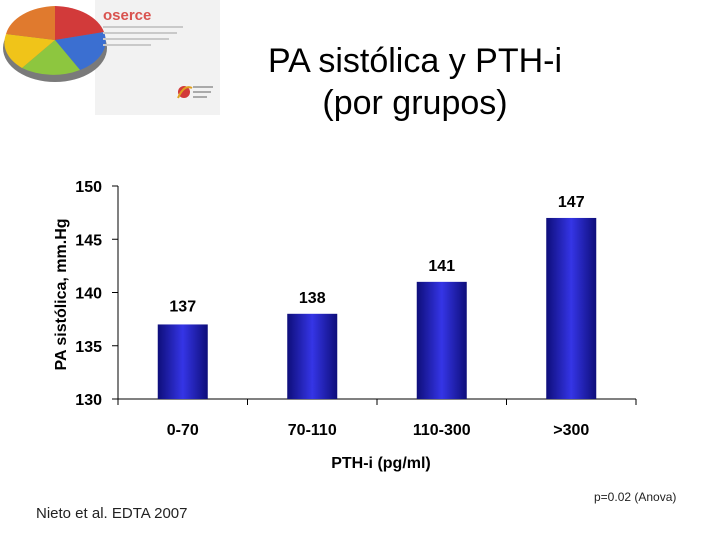 This screenshot has height=540, width=720. Describe the element at coordinates (127, 15) in the screenshot. I see `logo-text: oserce` at that location.